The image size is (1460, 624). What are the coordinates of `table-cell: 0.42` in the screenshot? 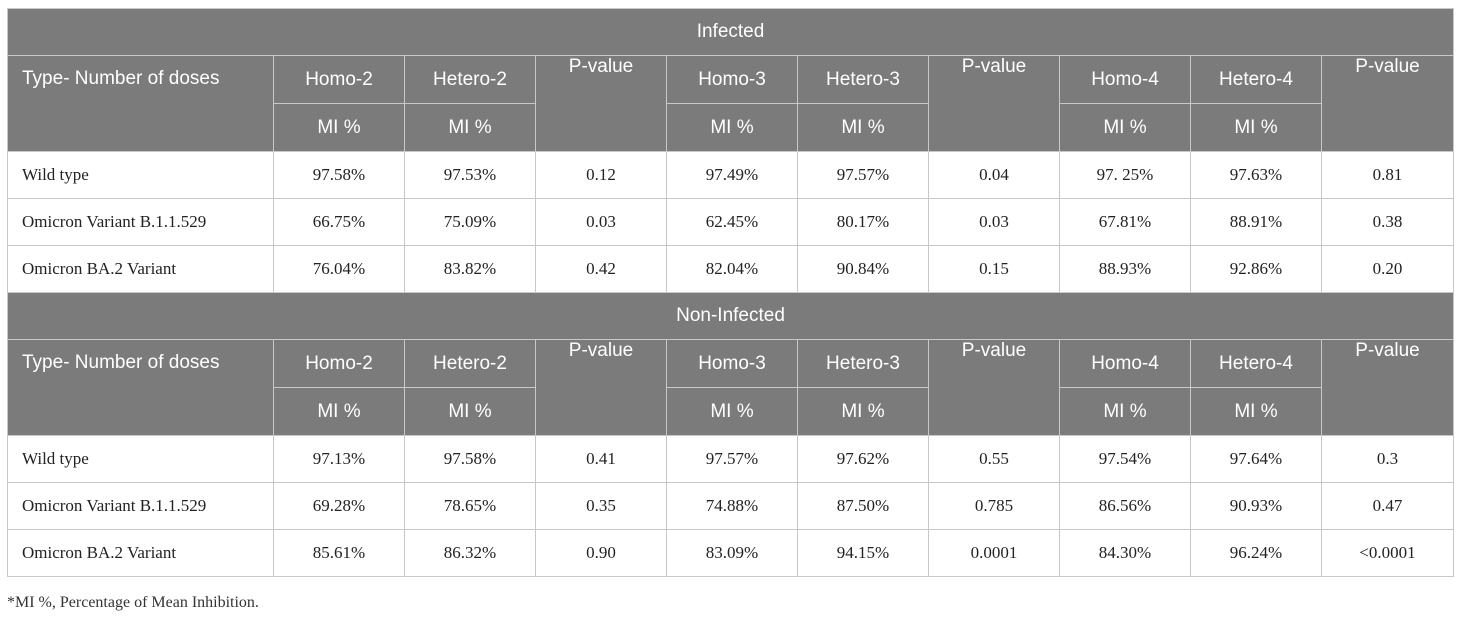 It's located at (601, 269).